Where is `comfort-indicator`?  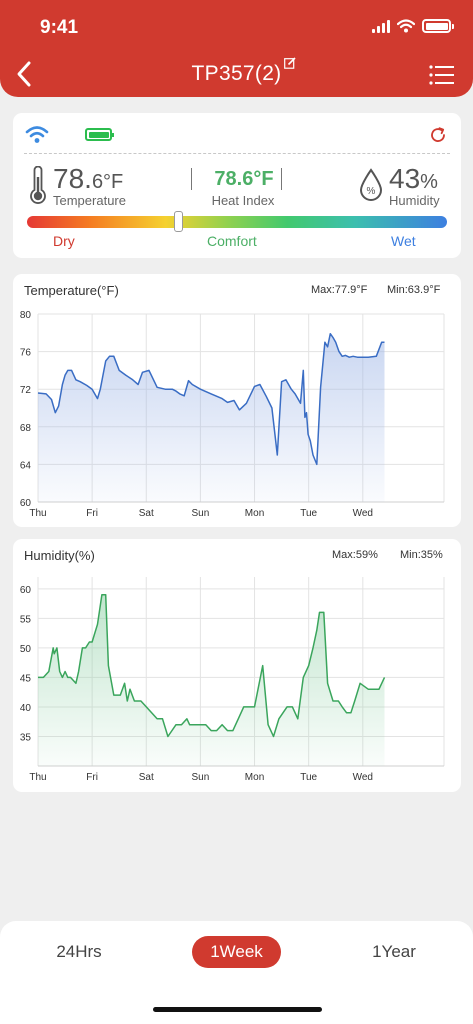 comfort-indicator is located at coordinates (179, 221).